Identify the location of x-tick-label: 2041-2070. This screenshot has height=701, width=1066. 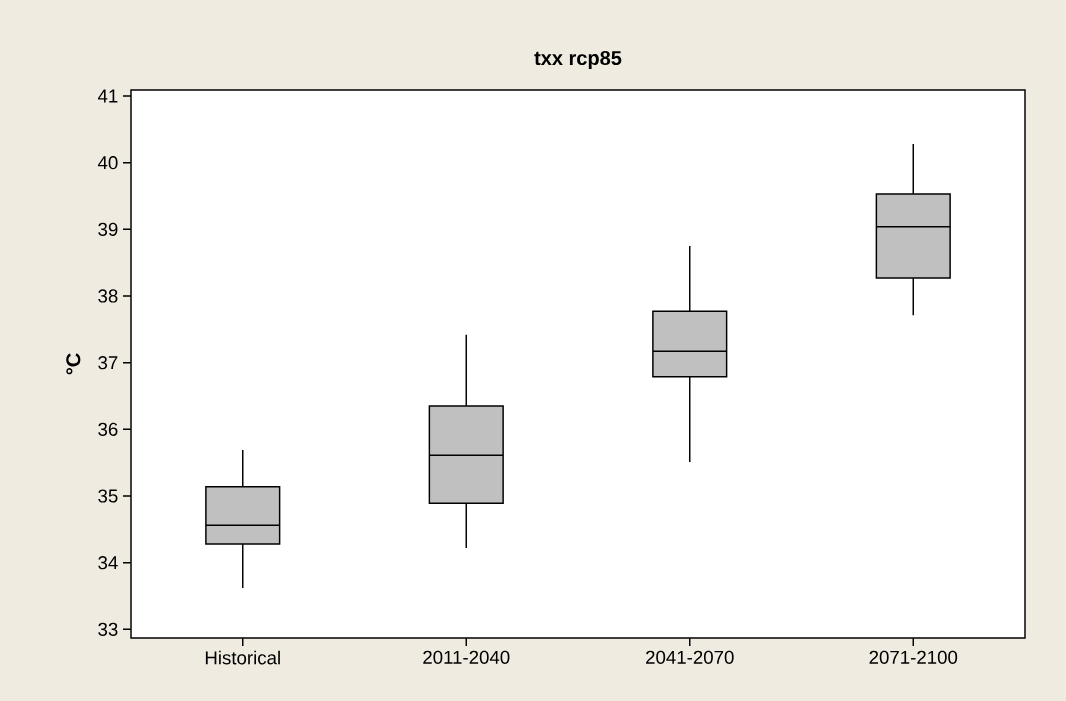
(690, 657).